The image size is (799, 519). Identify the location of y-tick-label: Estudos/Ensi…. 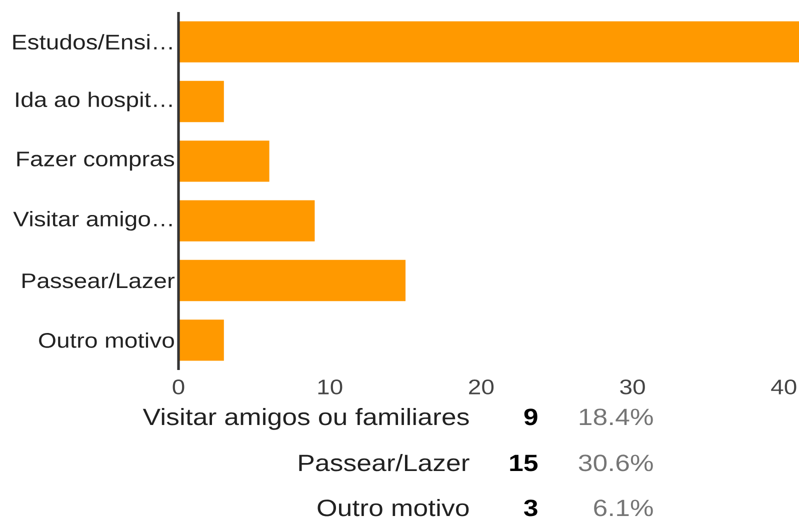
(92, 42).